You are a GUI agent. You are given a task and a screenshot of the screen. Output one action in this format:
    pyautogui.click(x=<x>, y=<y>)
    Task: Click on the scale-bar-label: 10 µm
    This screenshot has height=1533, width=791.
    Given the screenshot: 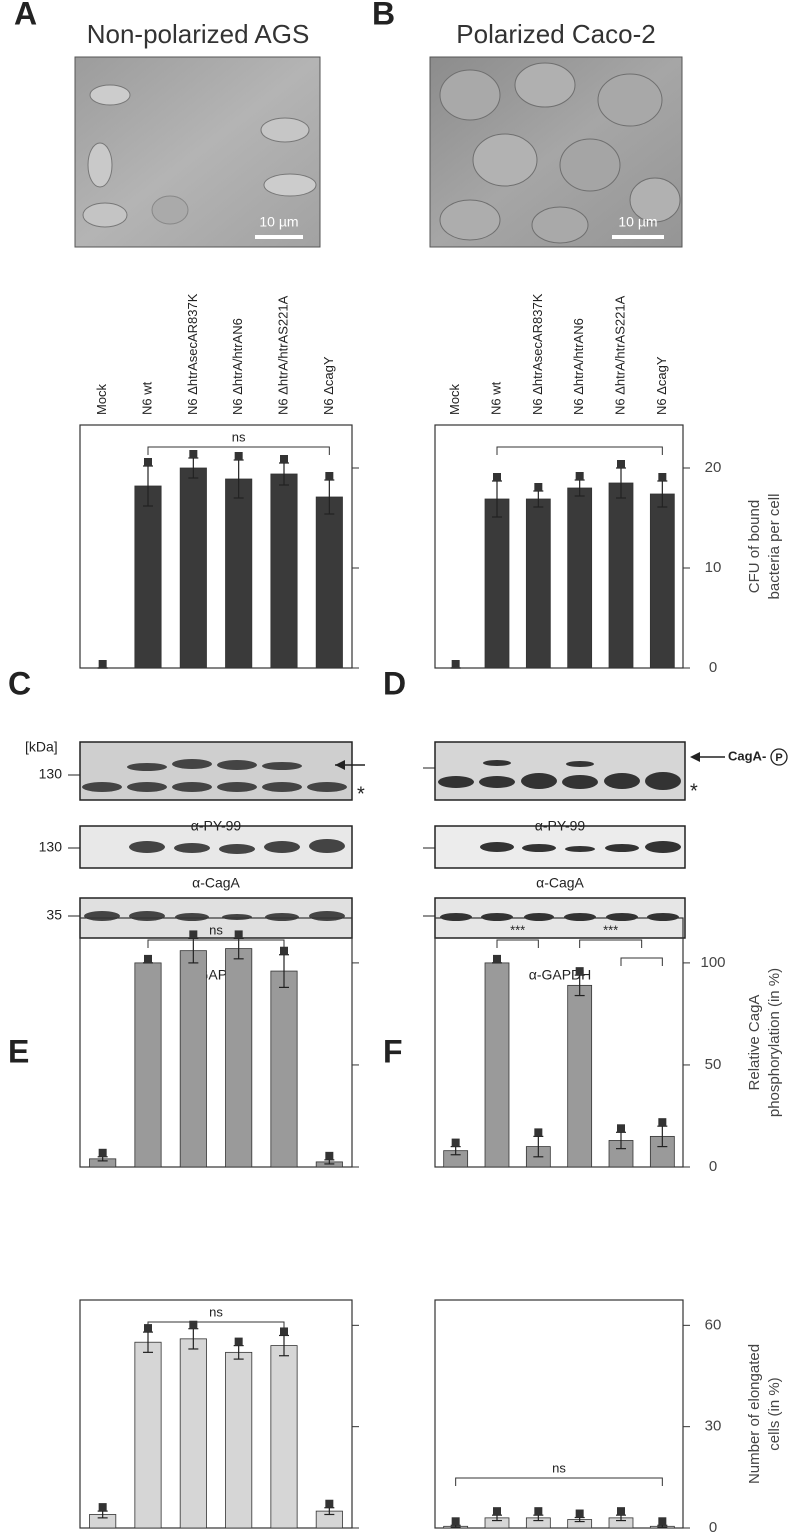 What is the action you would take?
    pyautogui.click(x=278, y=222)
    